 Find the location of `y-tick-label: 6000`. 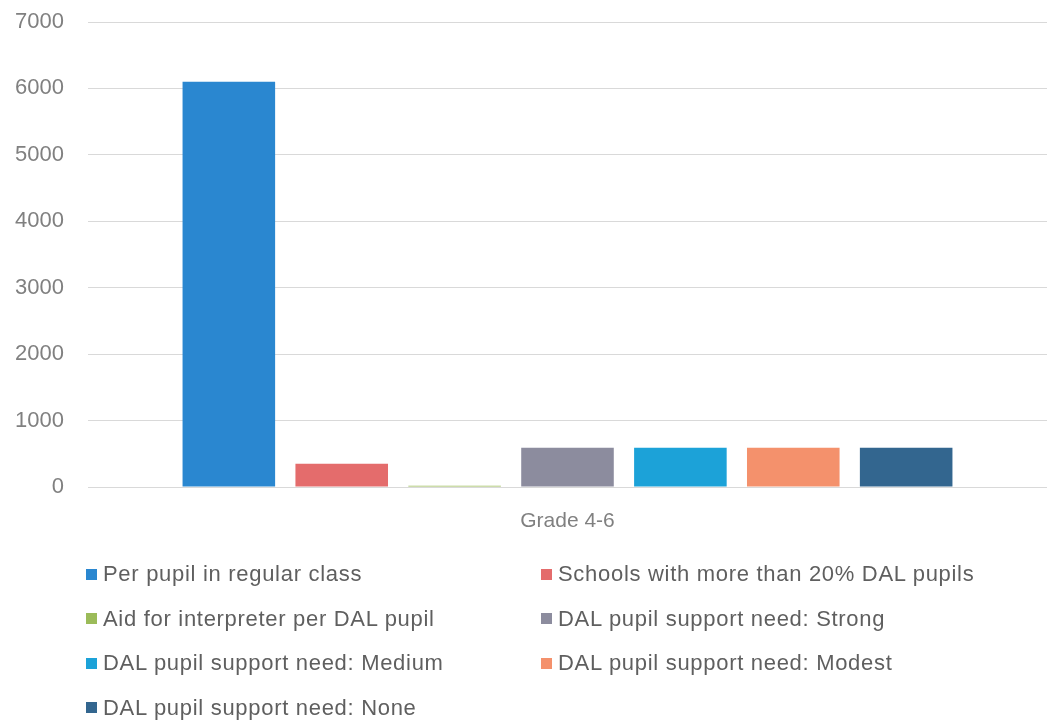

y-tick-label: 6000 is located at coordinates (39, 87).